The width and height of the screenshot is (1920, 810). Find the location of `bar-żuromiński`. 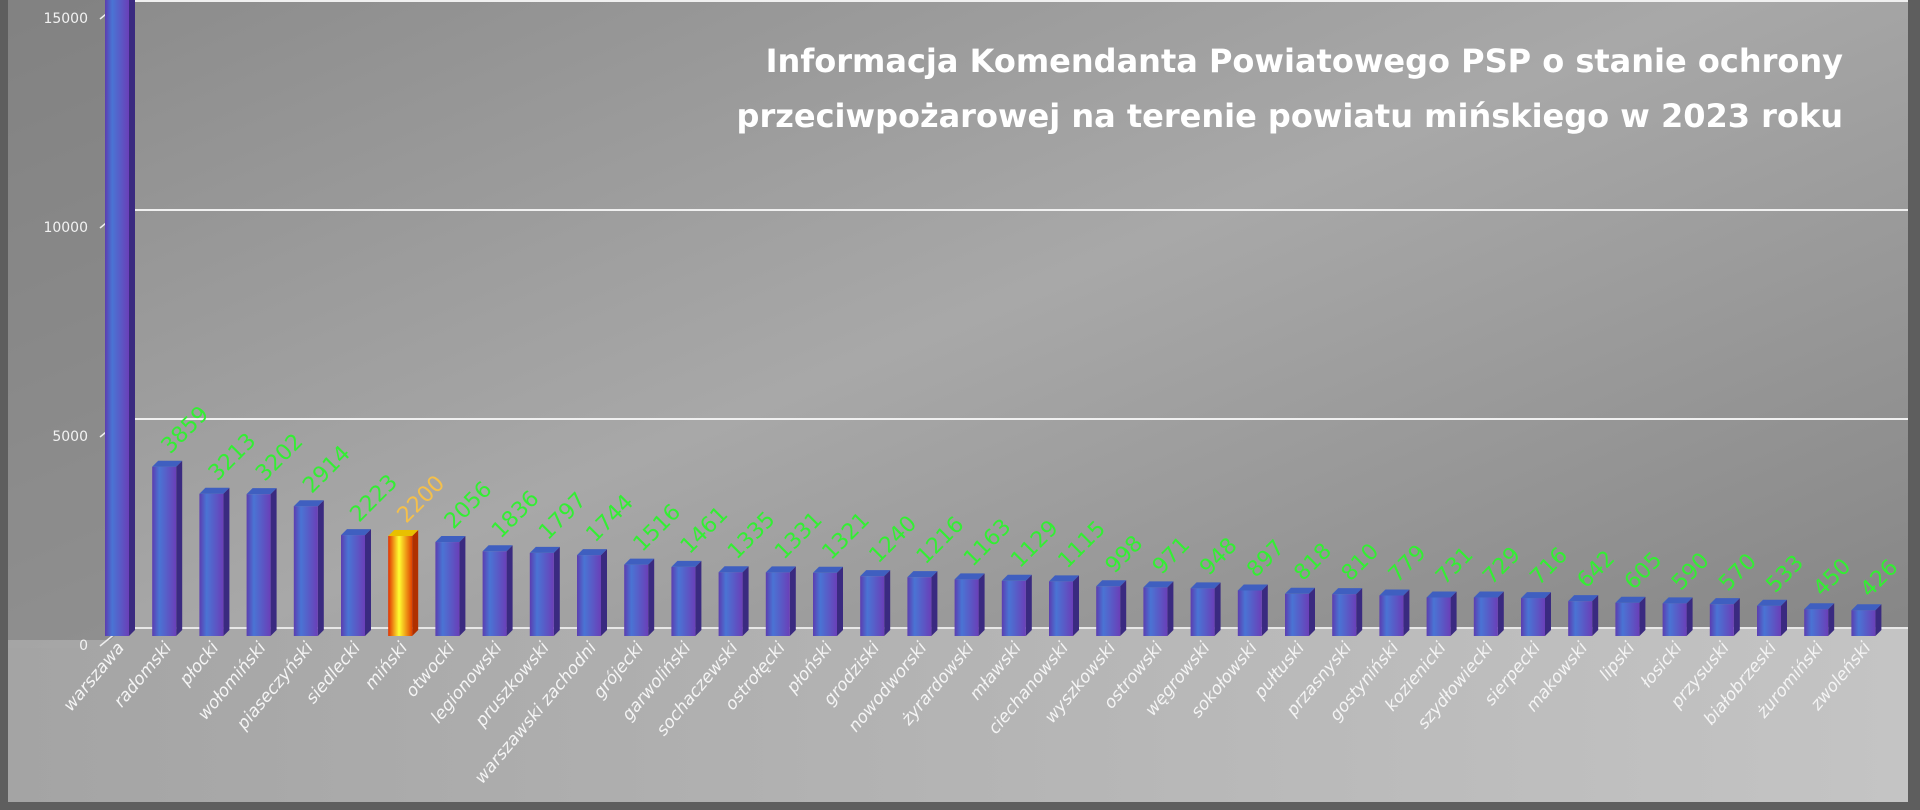

bar-żuromiński is located at coordinates (1819, 619).